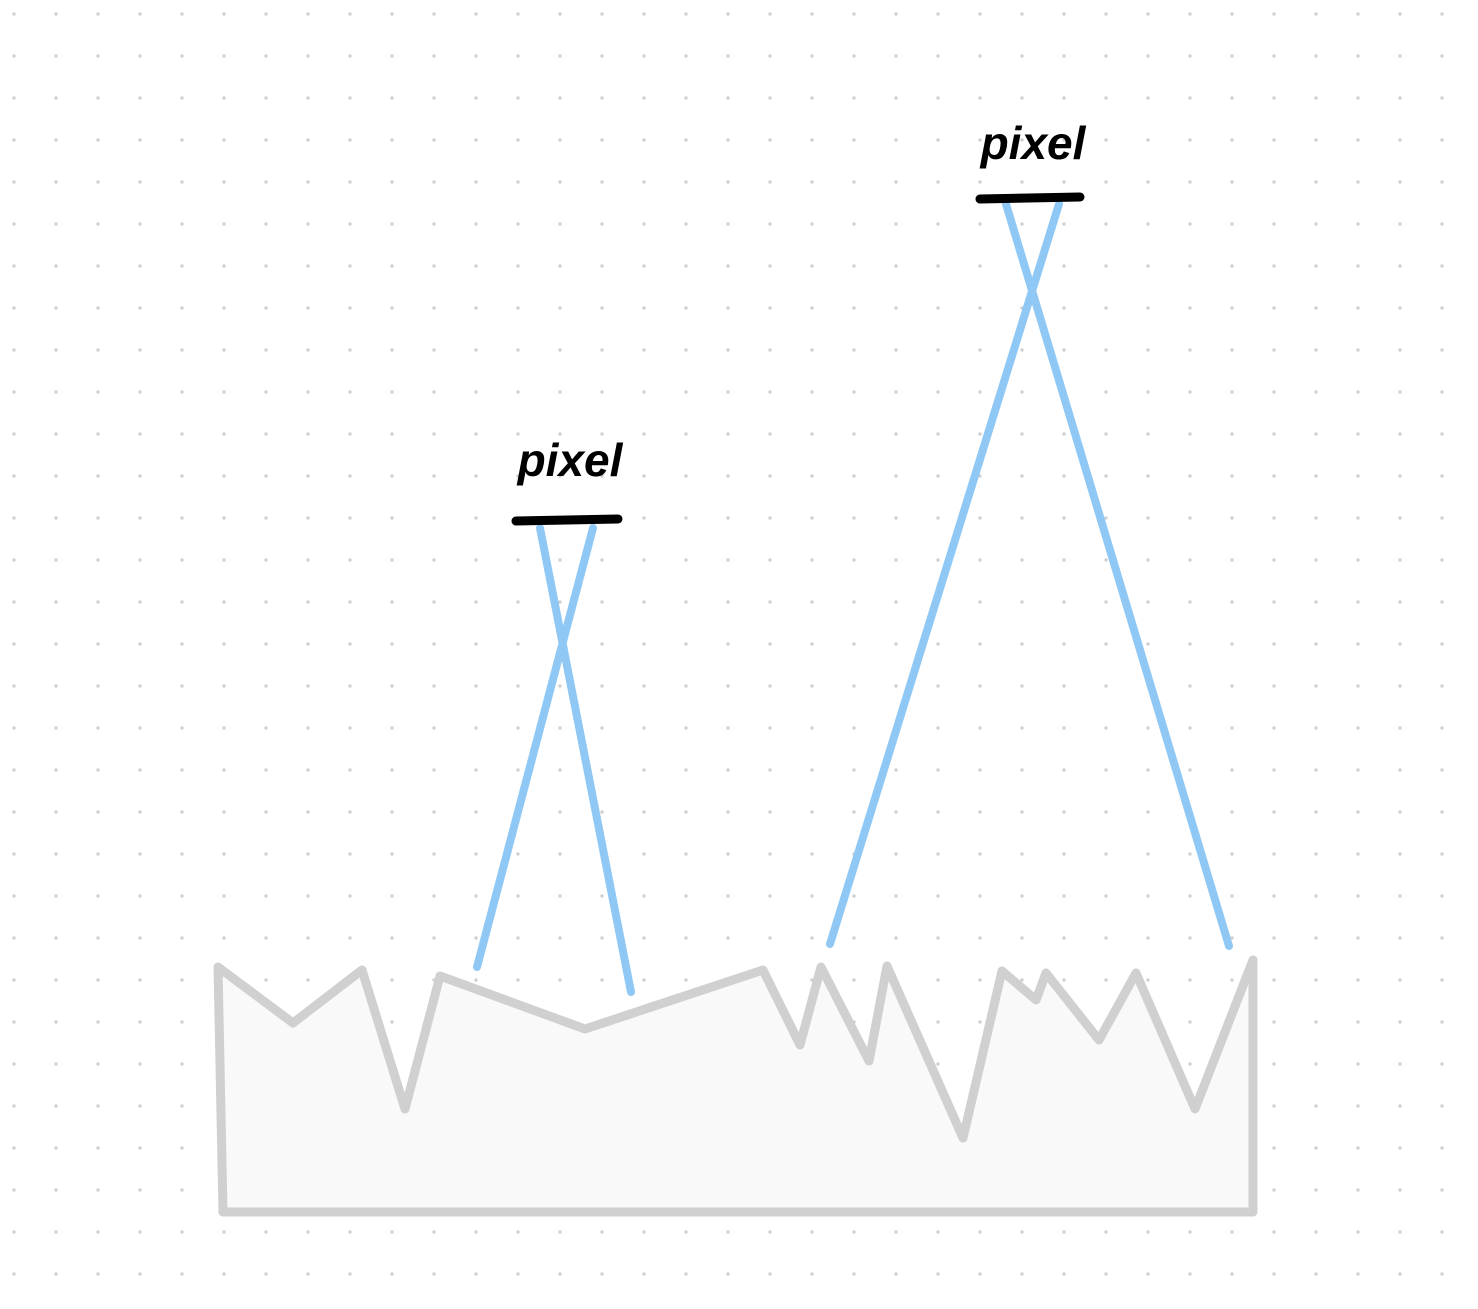  Describe the element at coordinates (735, 1086) in the screenshot. I see `terrain-surface` at that location.